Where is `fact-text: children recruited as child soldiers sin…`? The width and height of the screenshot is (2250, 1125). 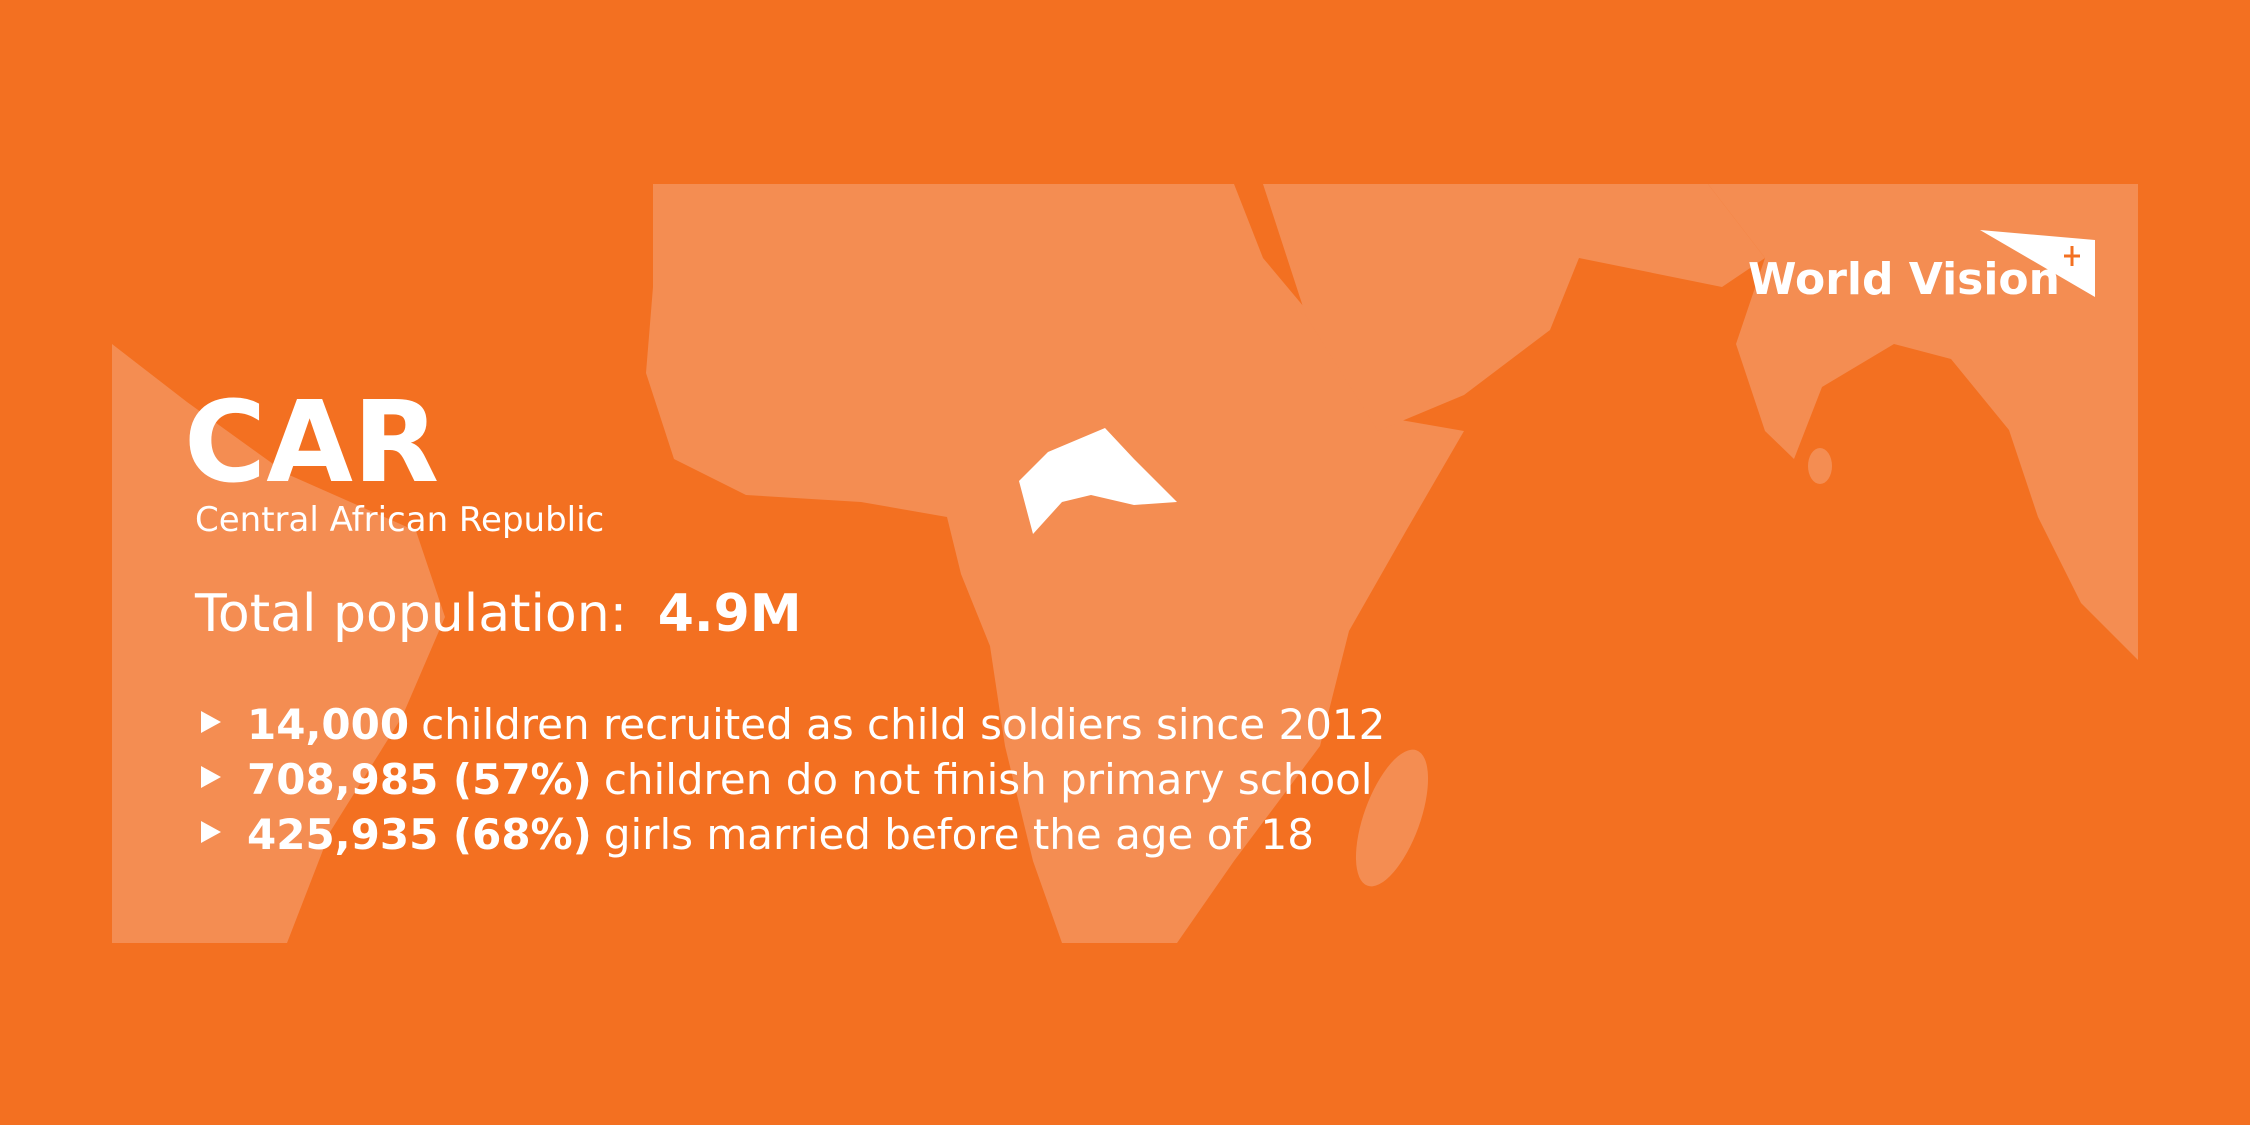
fact-text: children recruited as child soldiers sin… is located at coordinates (903, 724).